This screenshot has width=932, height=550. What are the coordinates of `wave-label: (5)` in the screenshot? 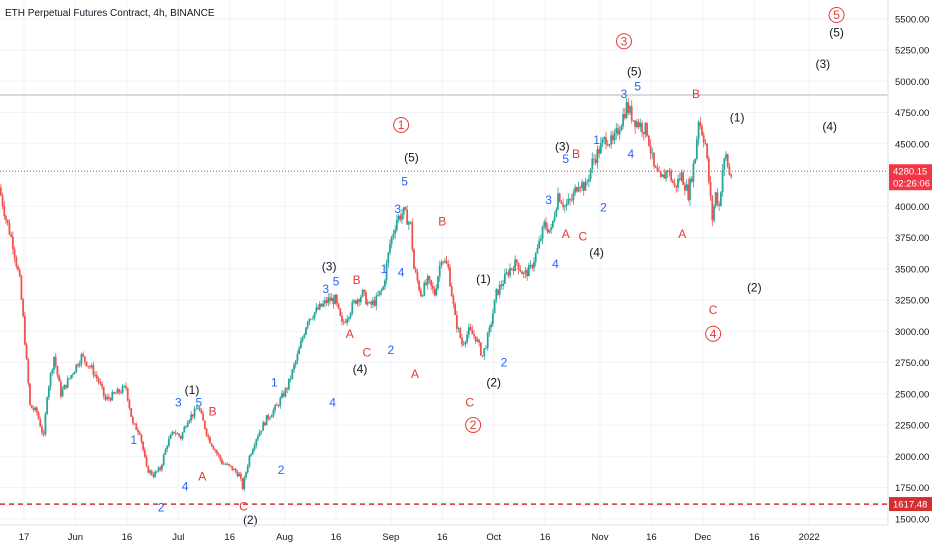 It's located at (634, 71).